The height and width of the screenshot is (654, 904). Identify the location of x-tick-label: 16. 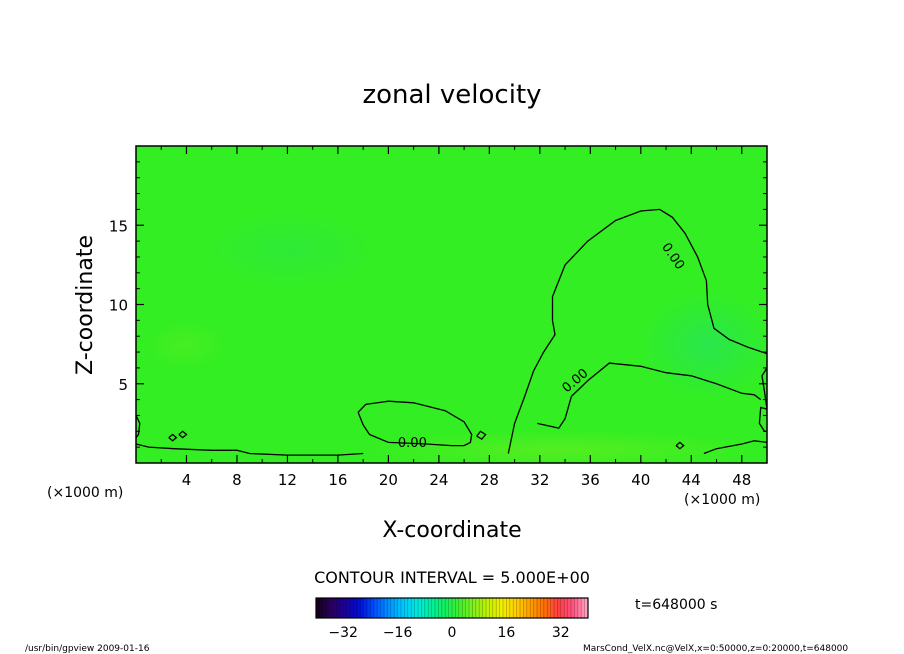
(337, 480).